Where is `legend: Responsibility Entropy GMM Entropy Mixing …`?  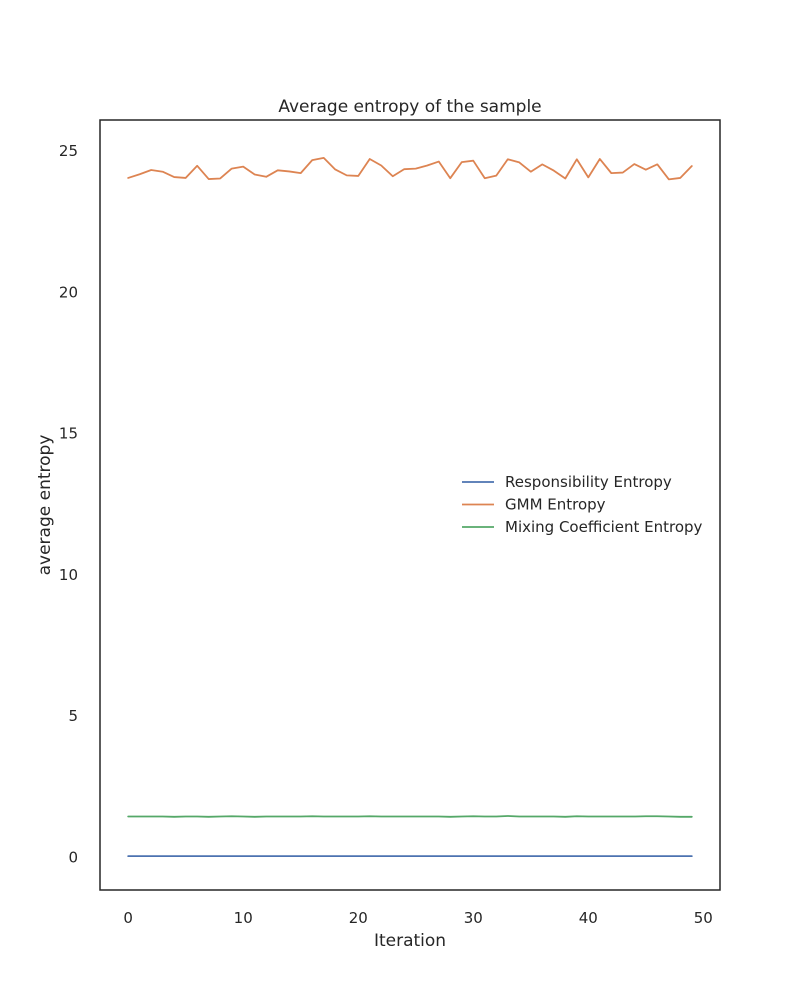
legend: Responsibility Entropy GMM Entropy Mixing … is located at coordinates (582, 504).